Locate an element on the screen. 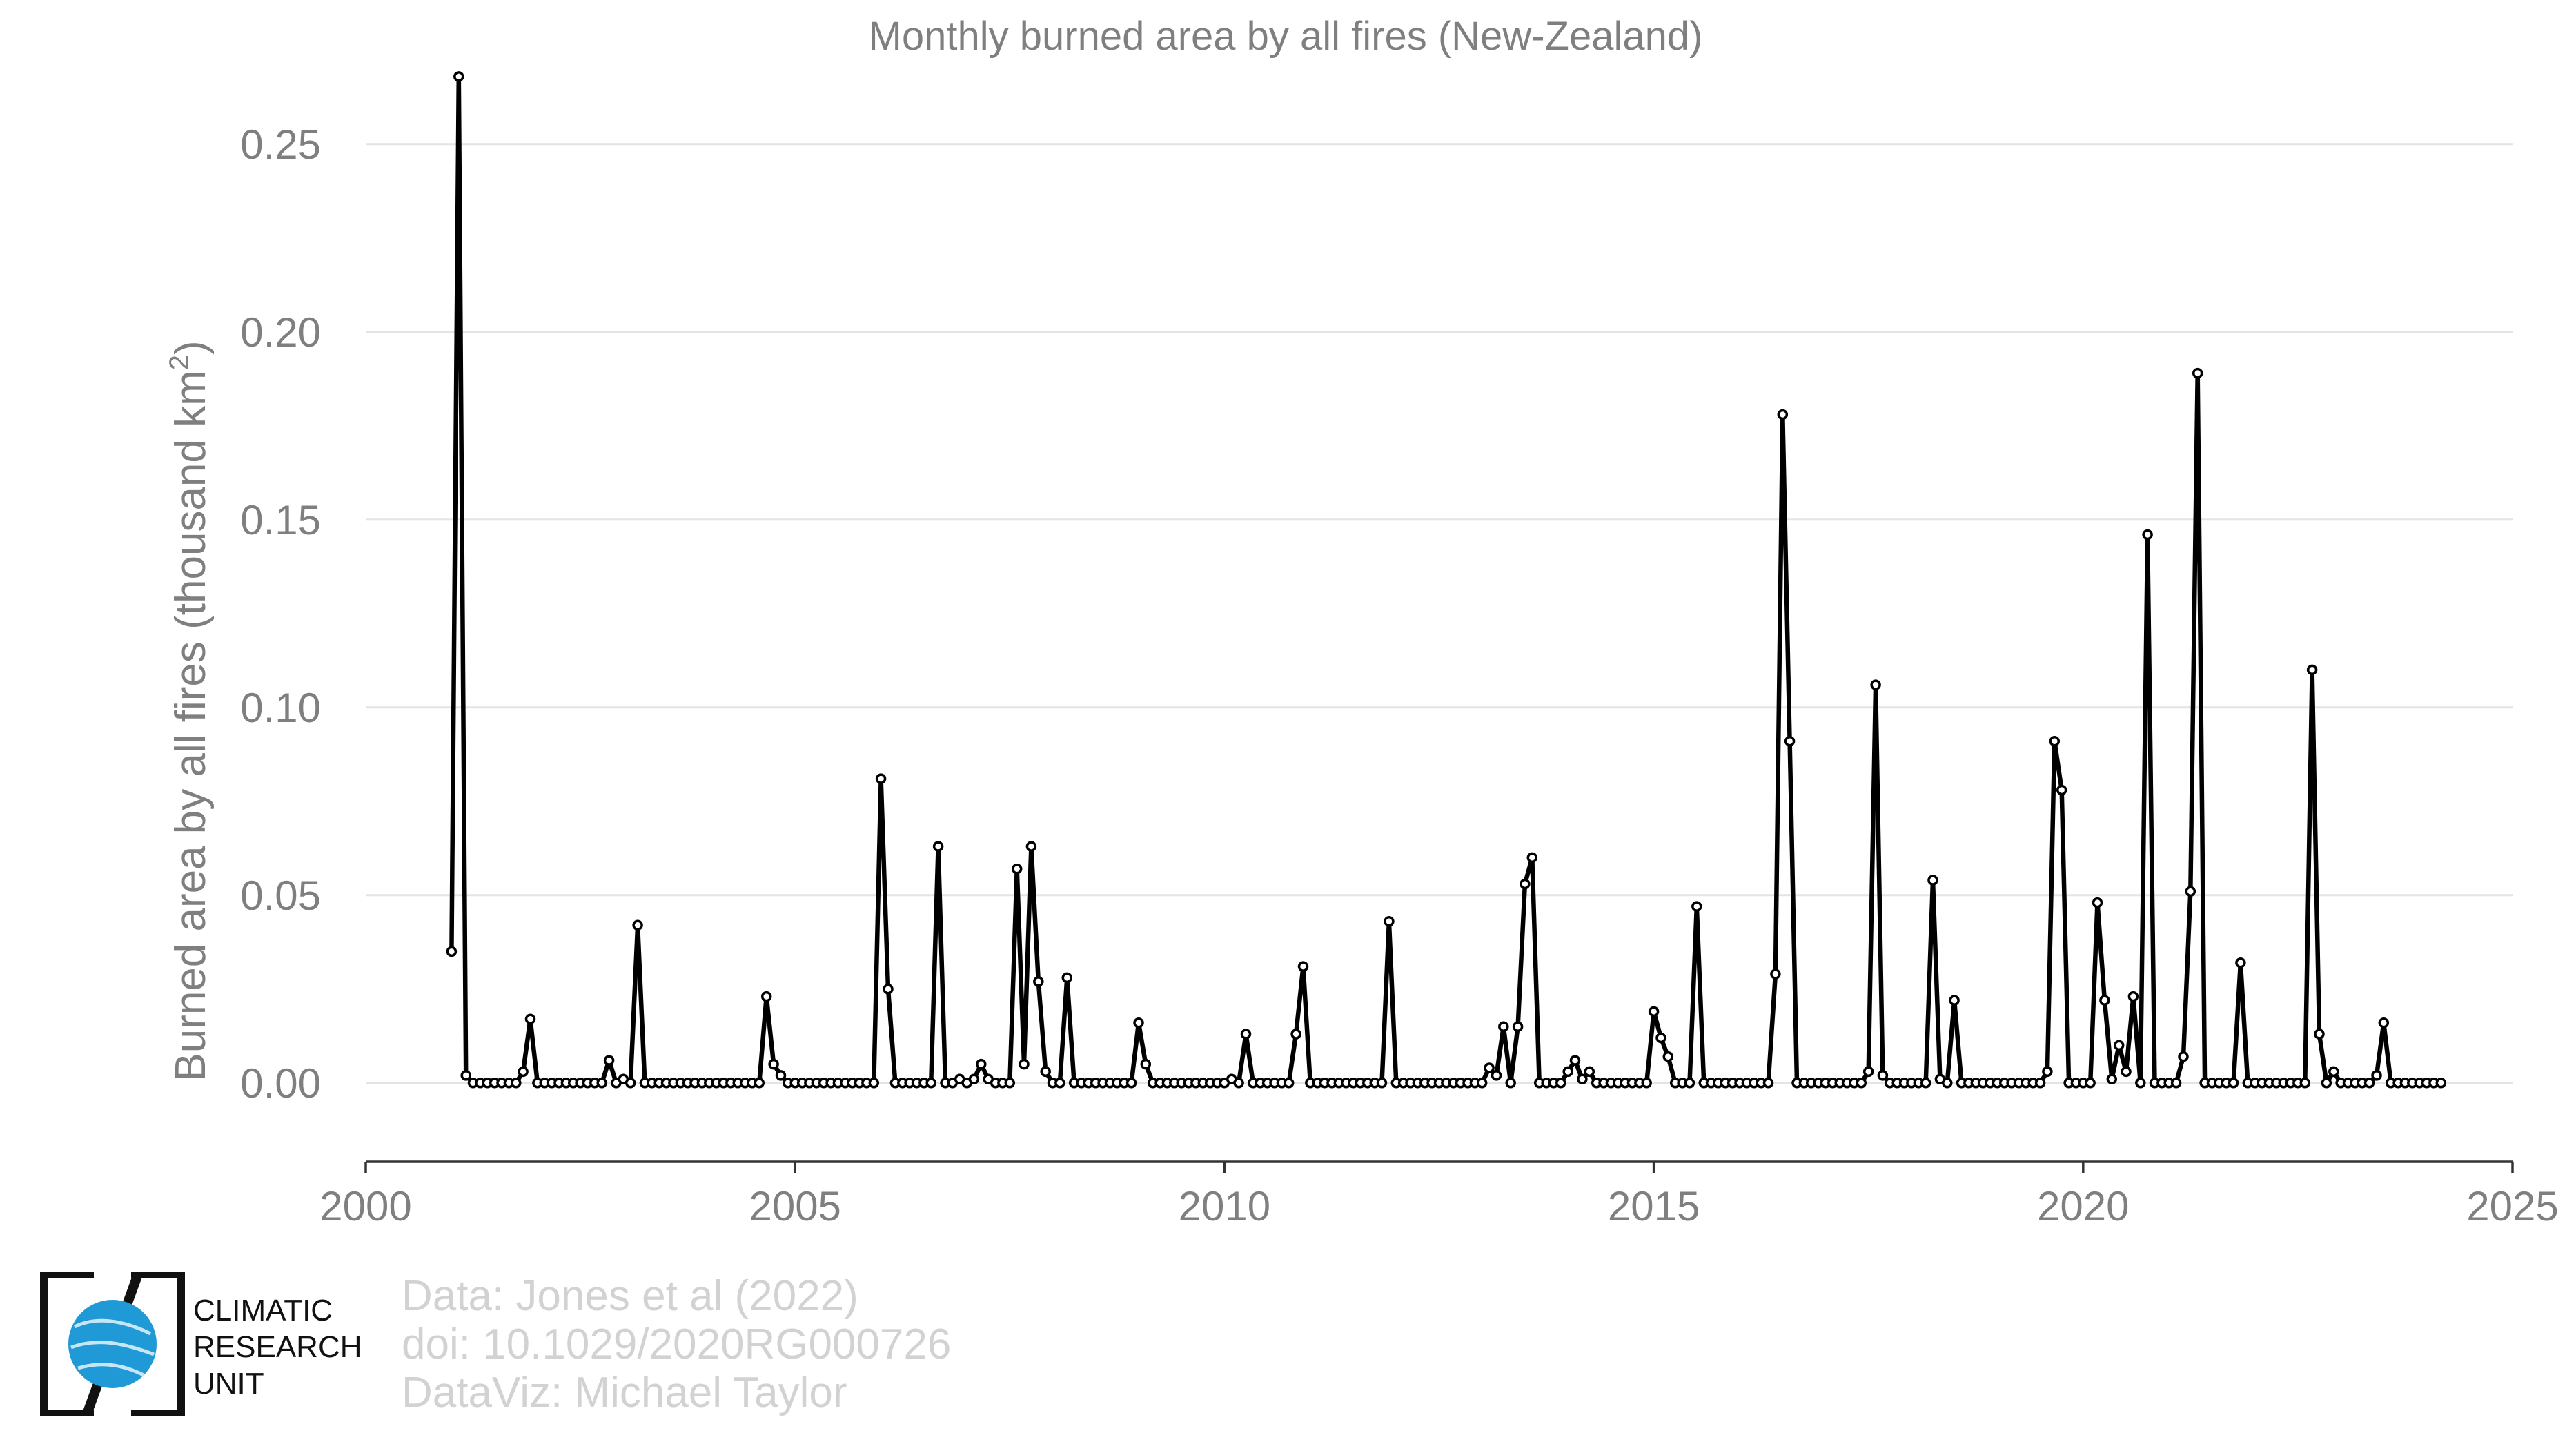 The width and height of the screenshot is (2576, 1451). credit-data-source: Data: Jones et al (2022) is located at coordinates (630, 1296).